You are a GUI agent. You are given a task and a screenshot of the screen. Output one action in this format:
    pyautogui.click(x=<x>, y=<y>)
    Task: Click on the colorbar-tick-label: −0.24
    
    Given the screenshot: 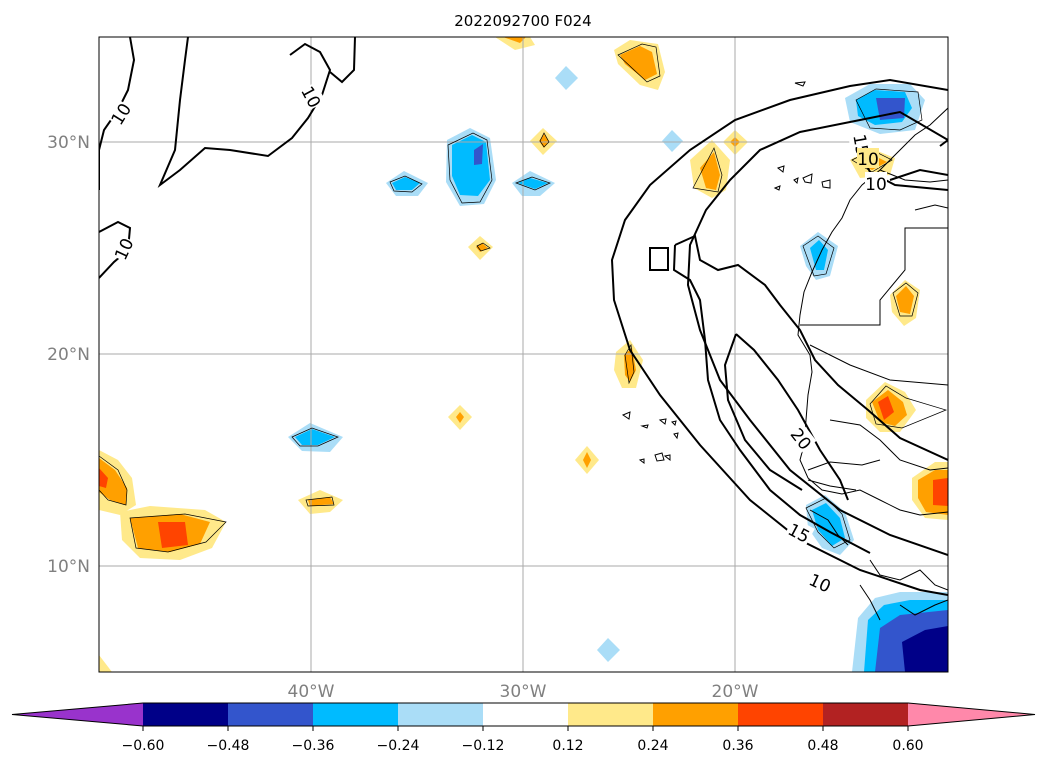 What is the action you would take?
    pyautogui.click(x=398, y=746)
    